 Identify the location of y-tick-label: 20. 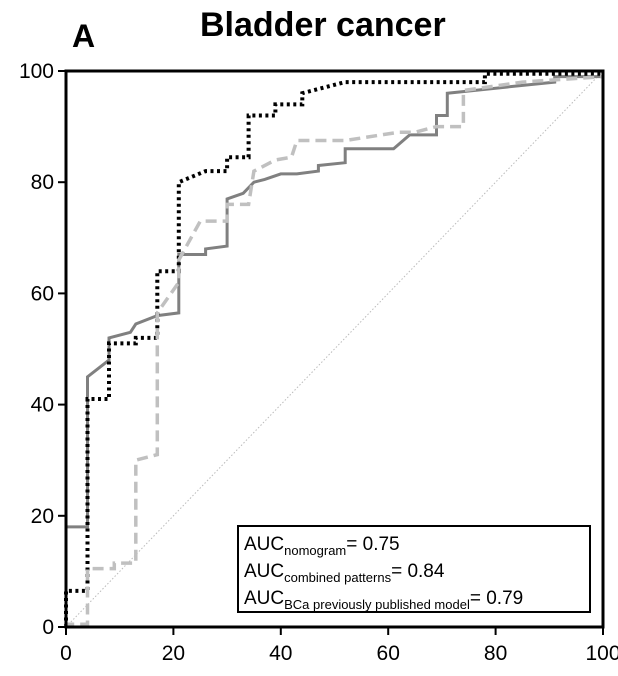
(42, 516).